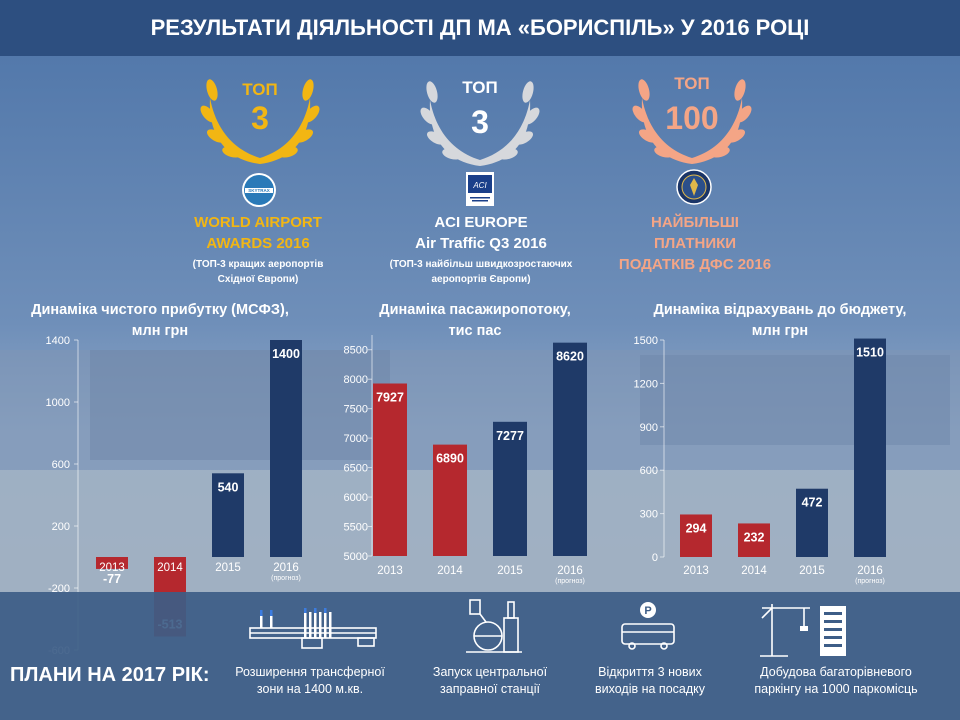  I want to click on value-label-2013: 7927, so click(390, 398).